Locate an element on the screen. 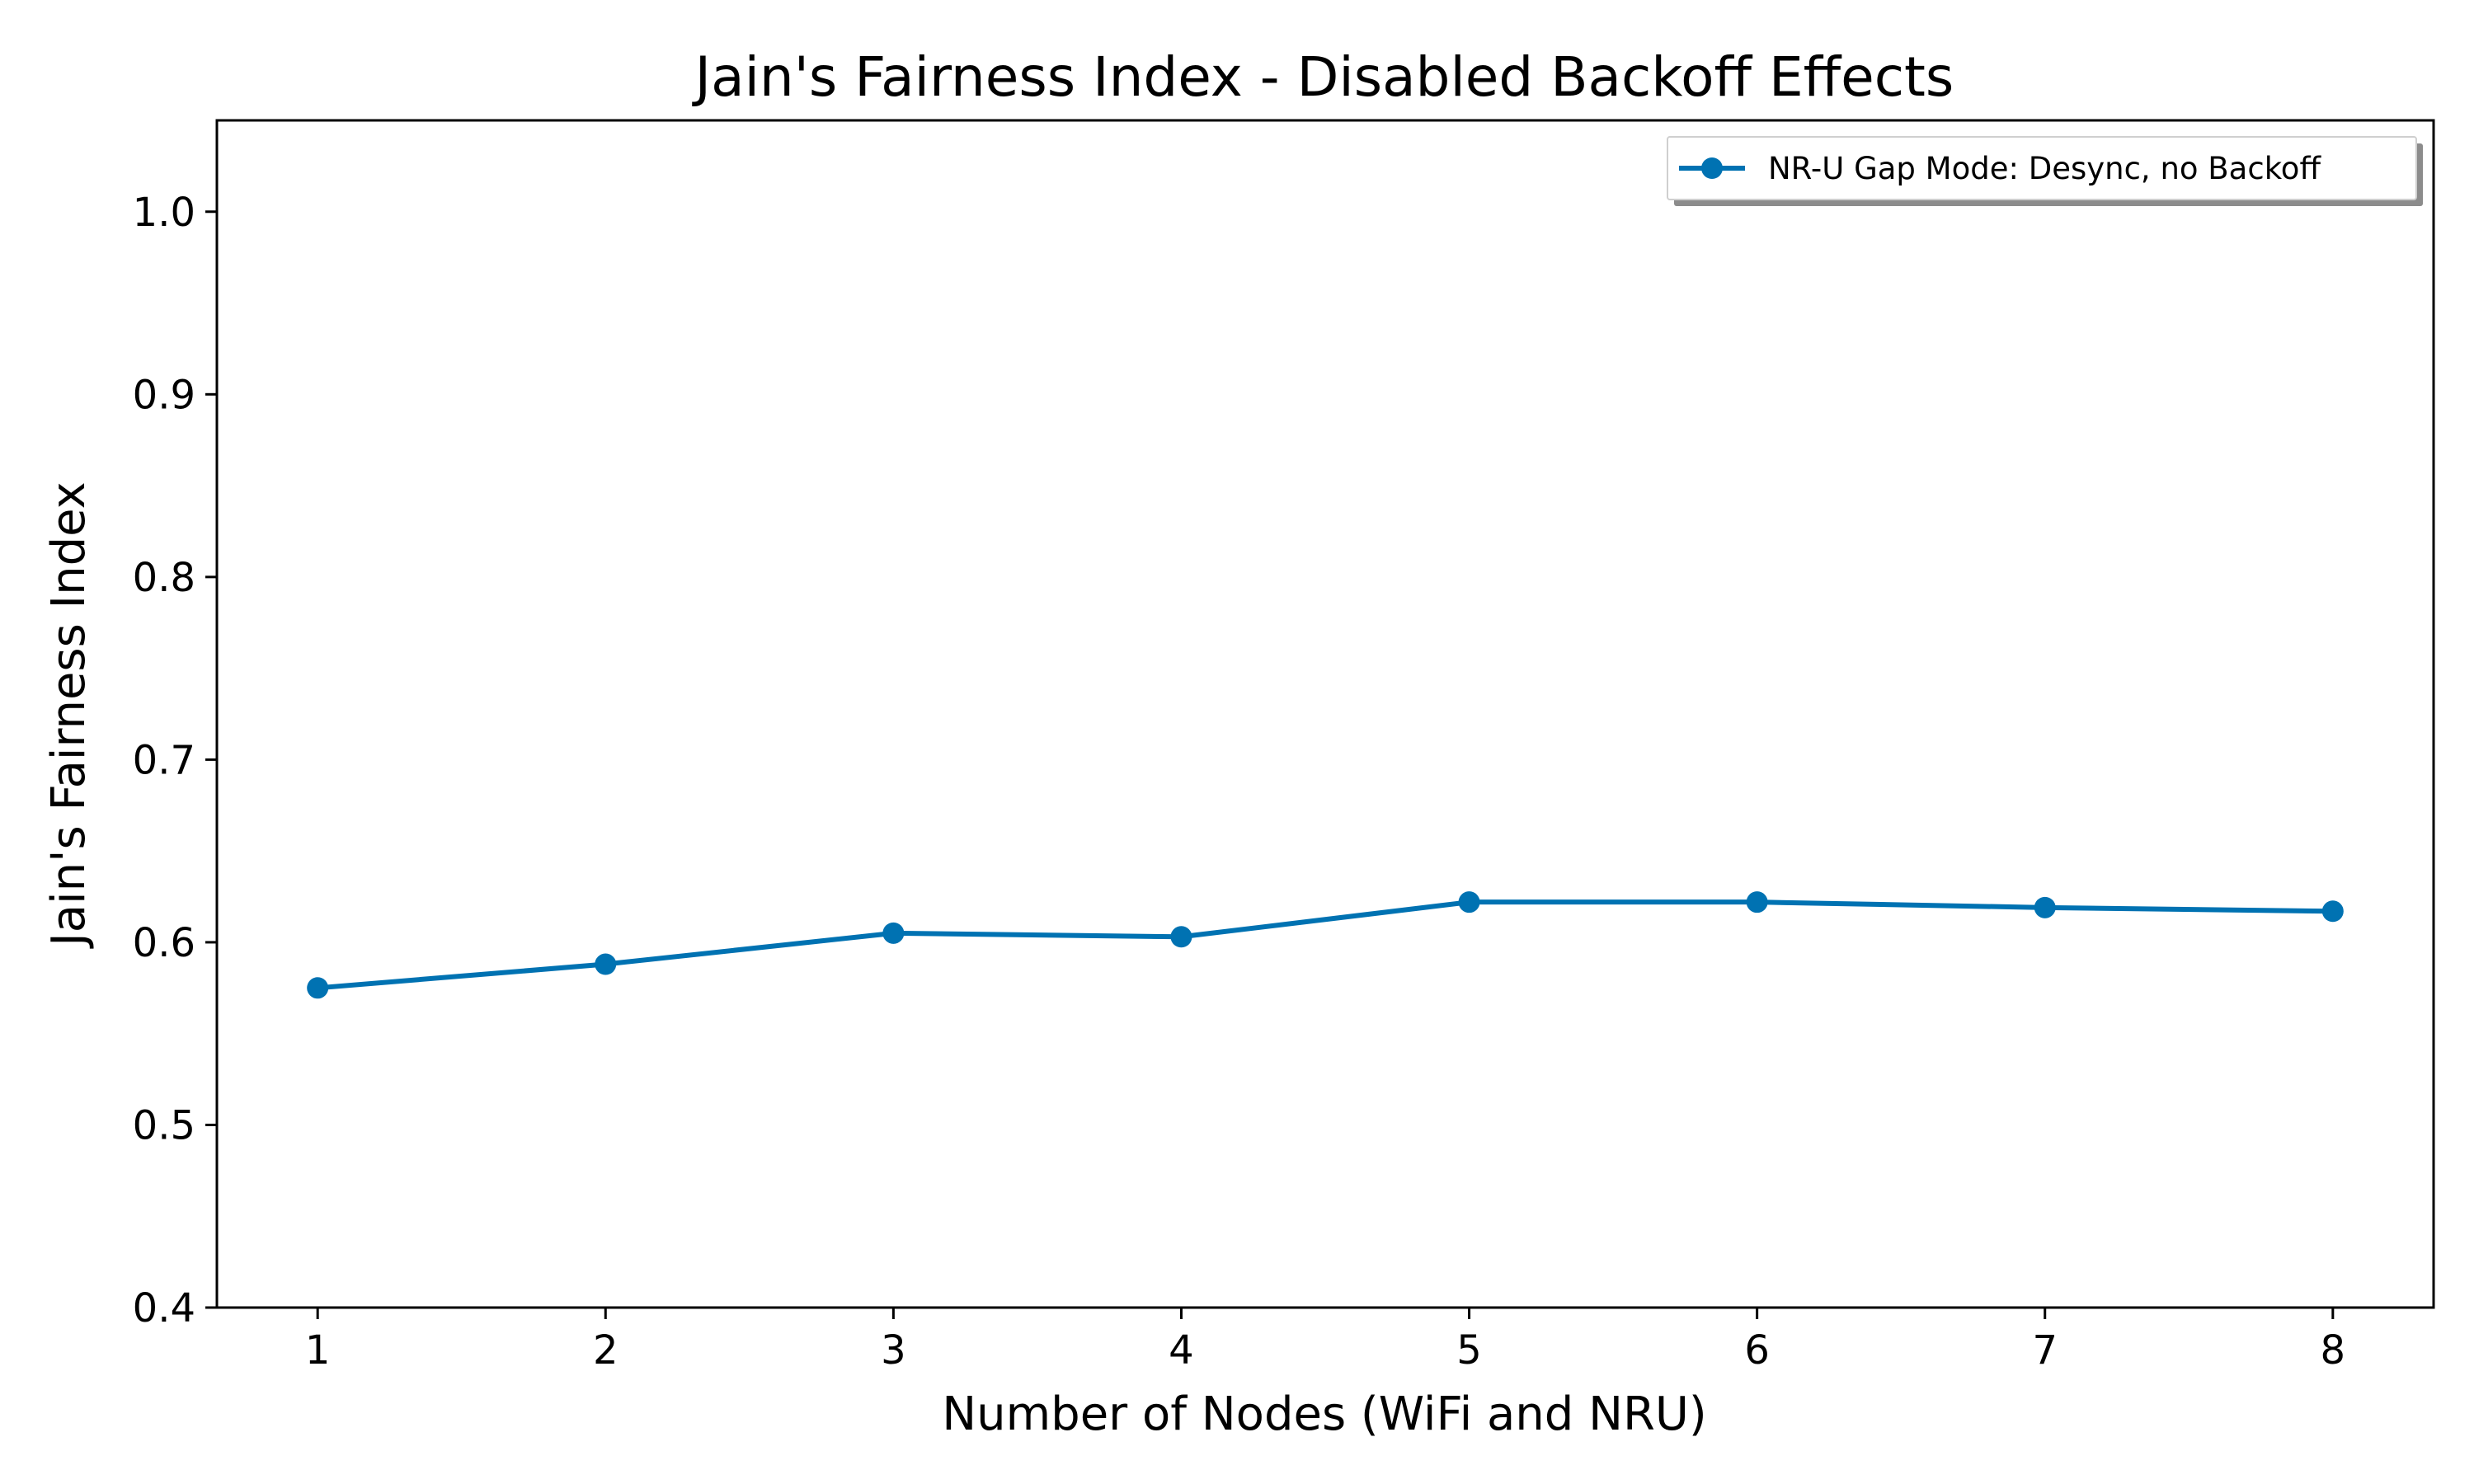  y-tick-label: 0.9 is located at coordinates (164, 395).